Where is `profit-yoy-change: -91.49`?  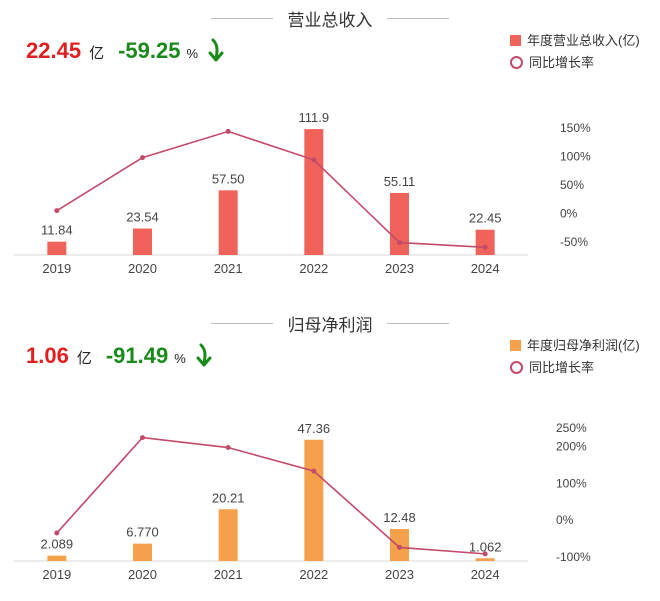 profit-yoy-change: -91.49 is located at coordinates (137, 355).